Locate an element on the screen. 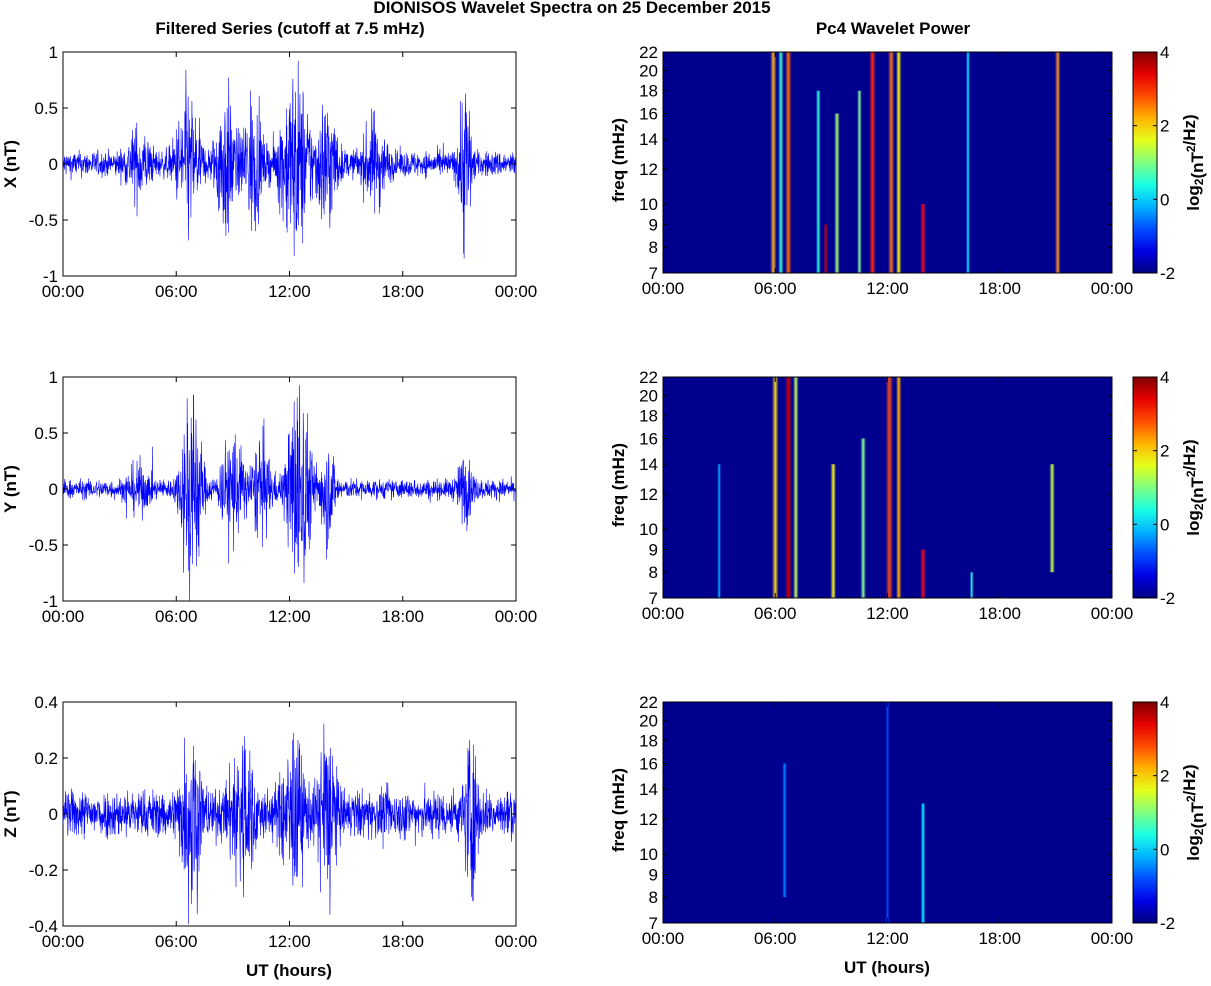 Image resolution: width=1211 pixels, height=986 pixels. left-xlabel: UT (hours) is located at coordinates (289, 970).